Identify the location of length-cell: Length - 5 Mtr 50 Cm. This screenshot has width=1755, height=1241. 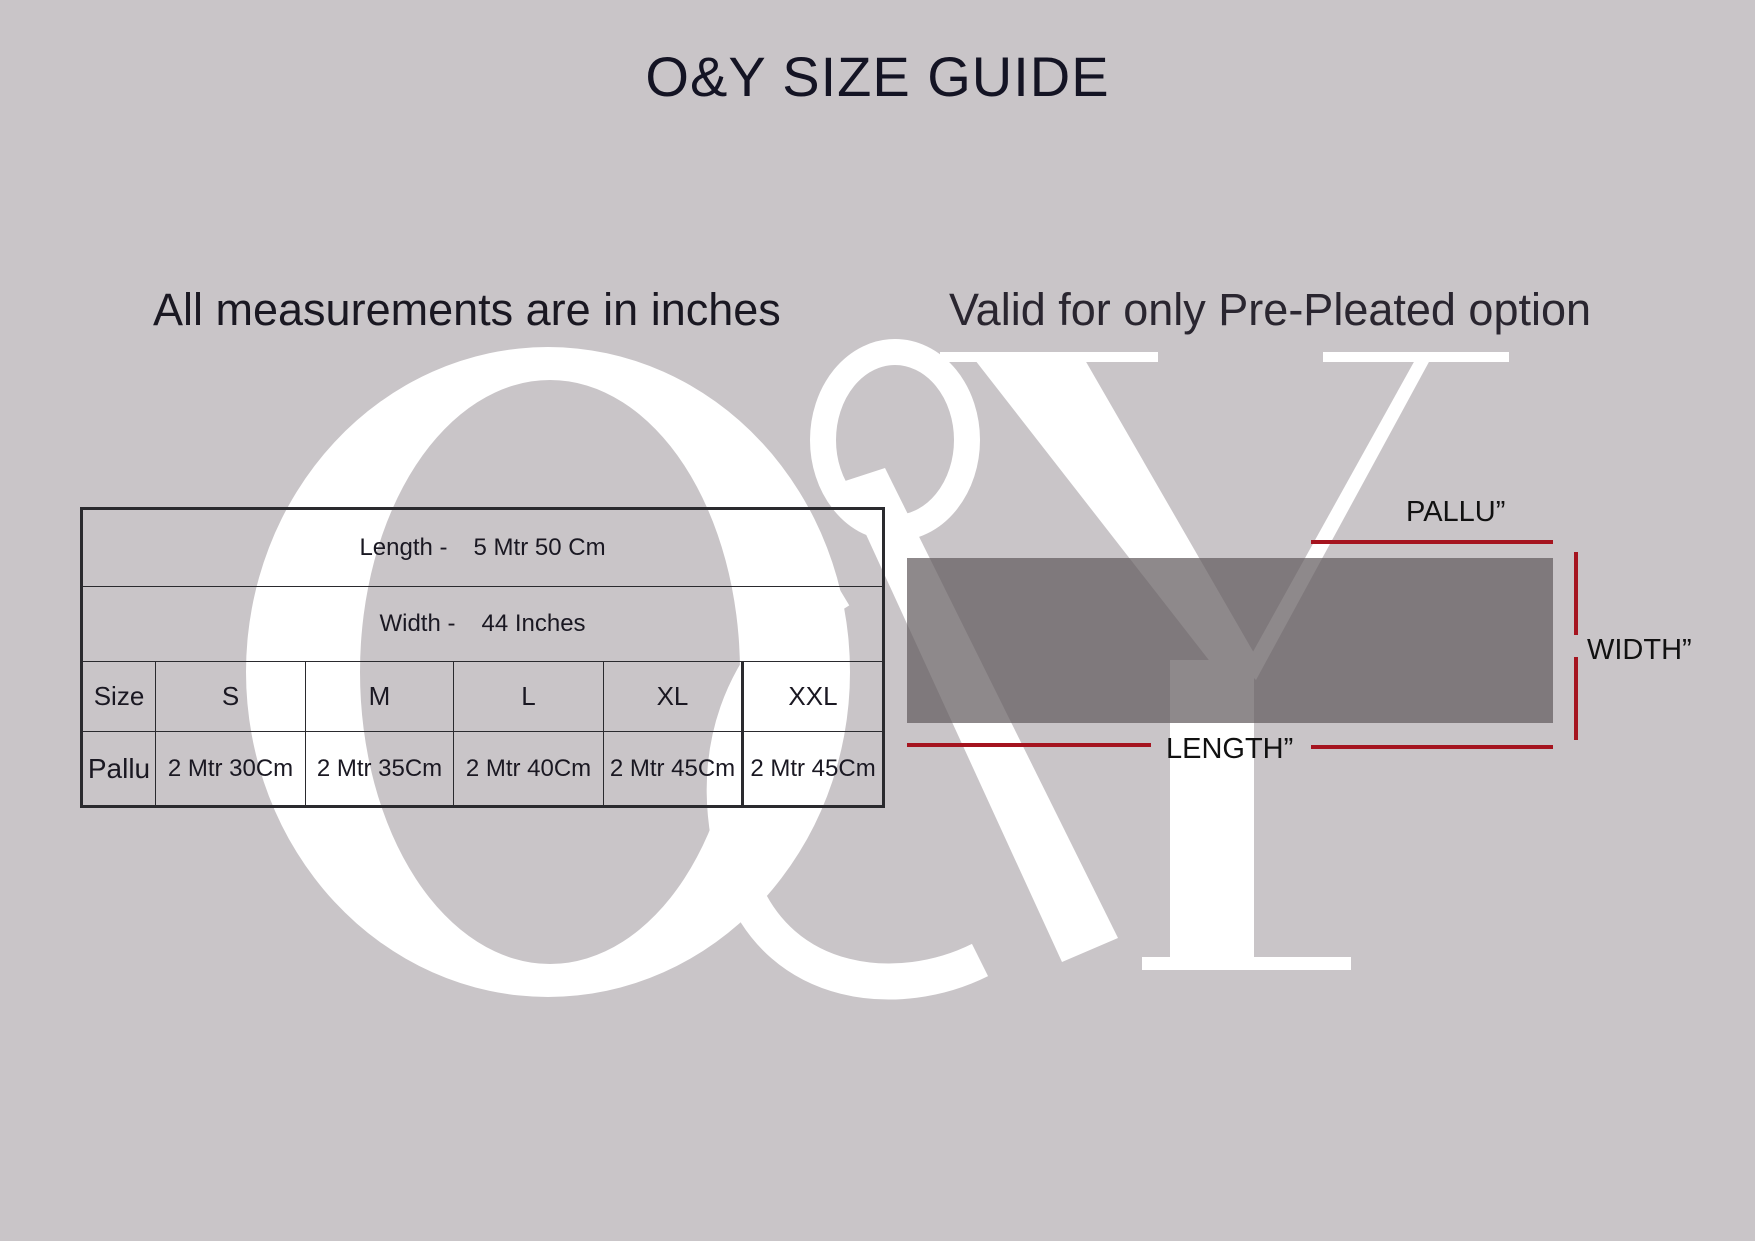
(482, 547).